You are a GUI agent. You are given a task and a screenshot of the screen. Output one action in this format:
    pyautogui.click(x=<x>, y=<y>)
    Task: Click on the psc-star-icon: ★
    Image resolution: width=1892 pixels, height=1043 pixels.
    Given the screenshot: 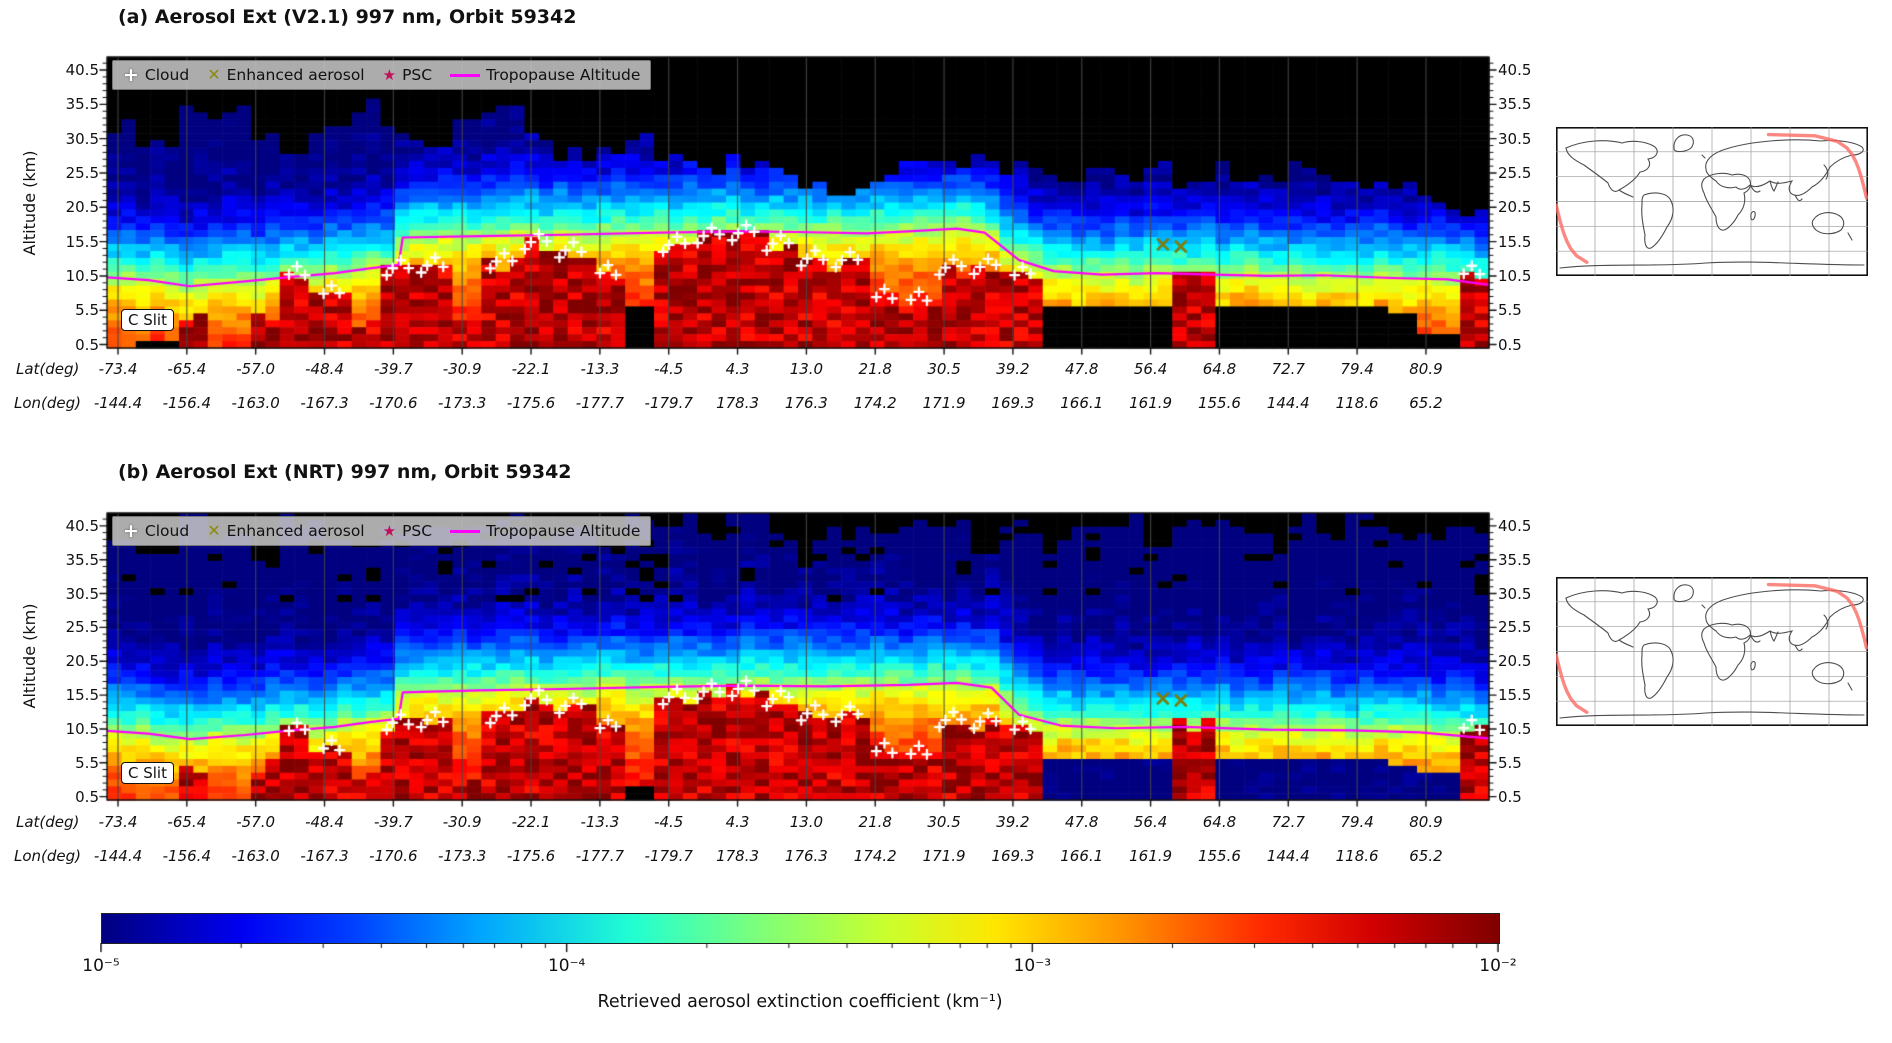 What is the action you would take?
    pyautogui.click(x=389, y=531)
    